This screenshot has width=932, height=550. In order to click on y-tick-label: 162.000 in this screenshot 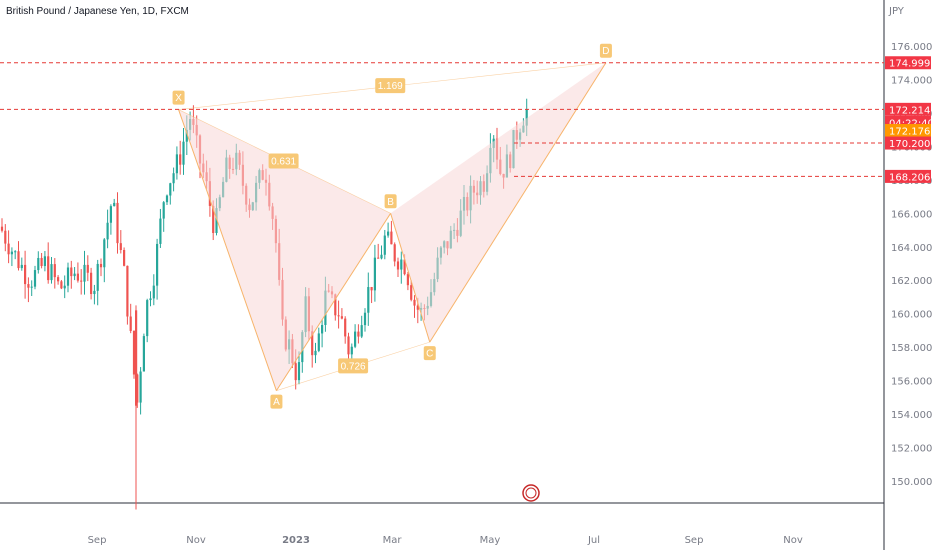, I will do `click(911, 281)`.